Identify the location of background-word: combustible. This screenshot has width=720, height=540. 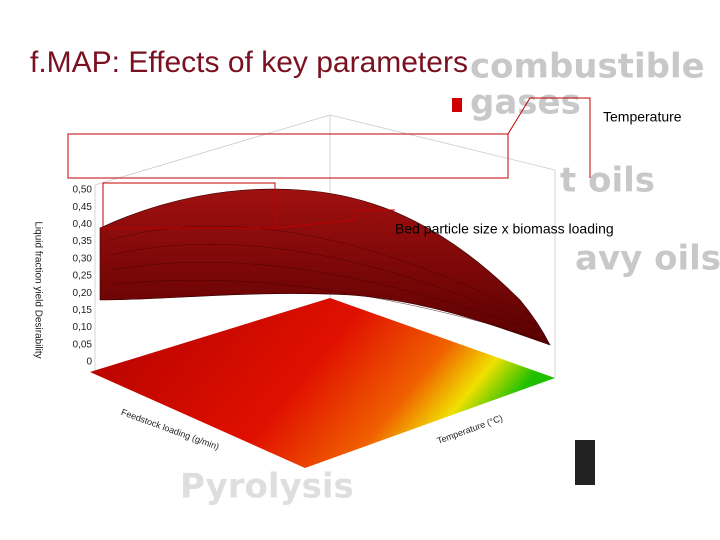
(587, 67).